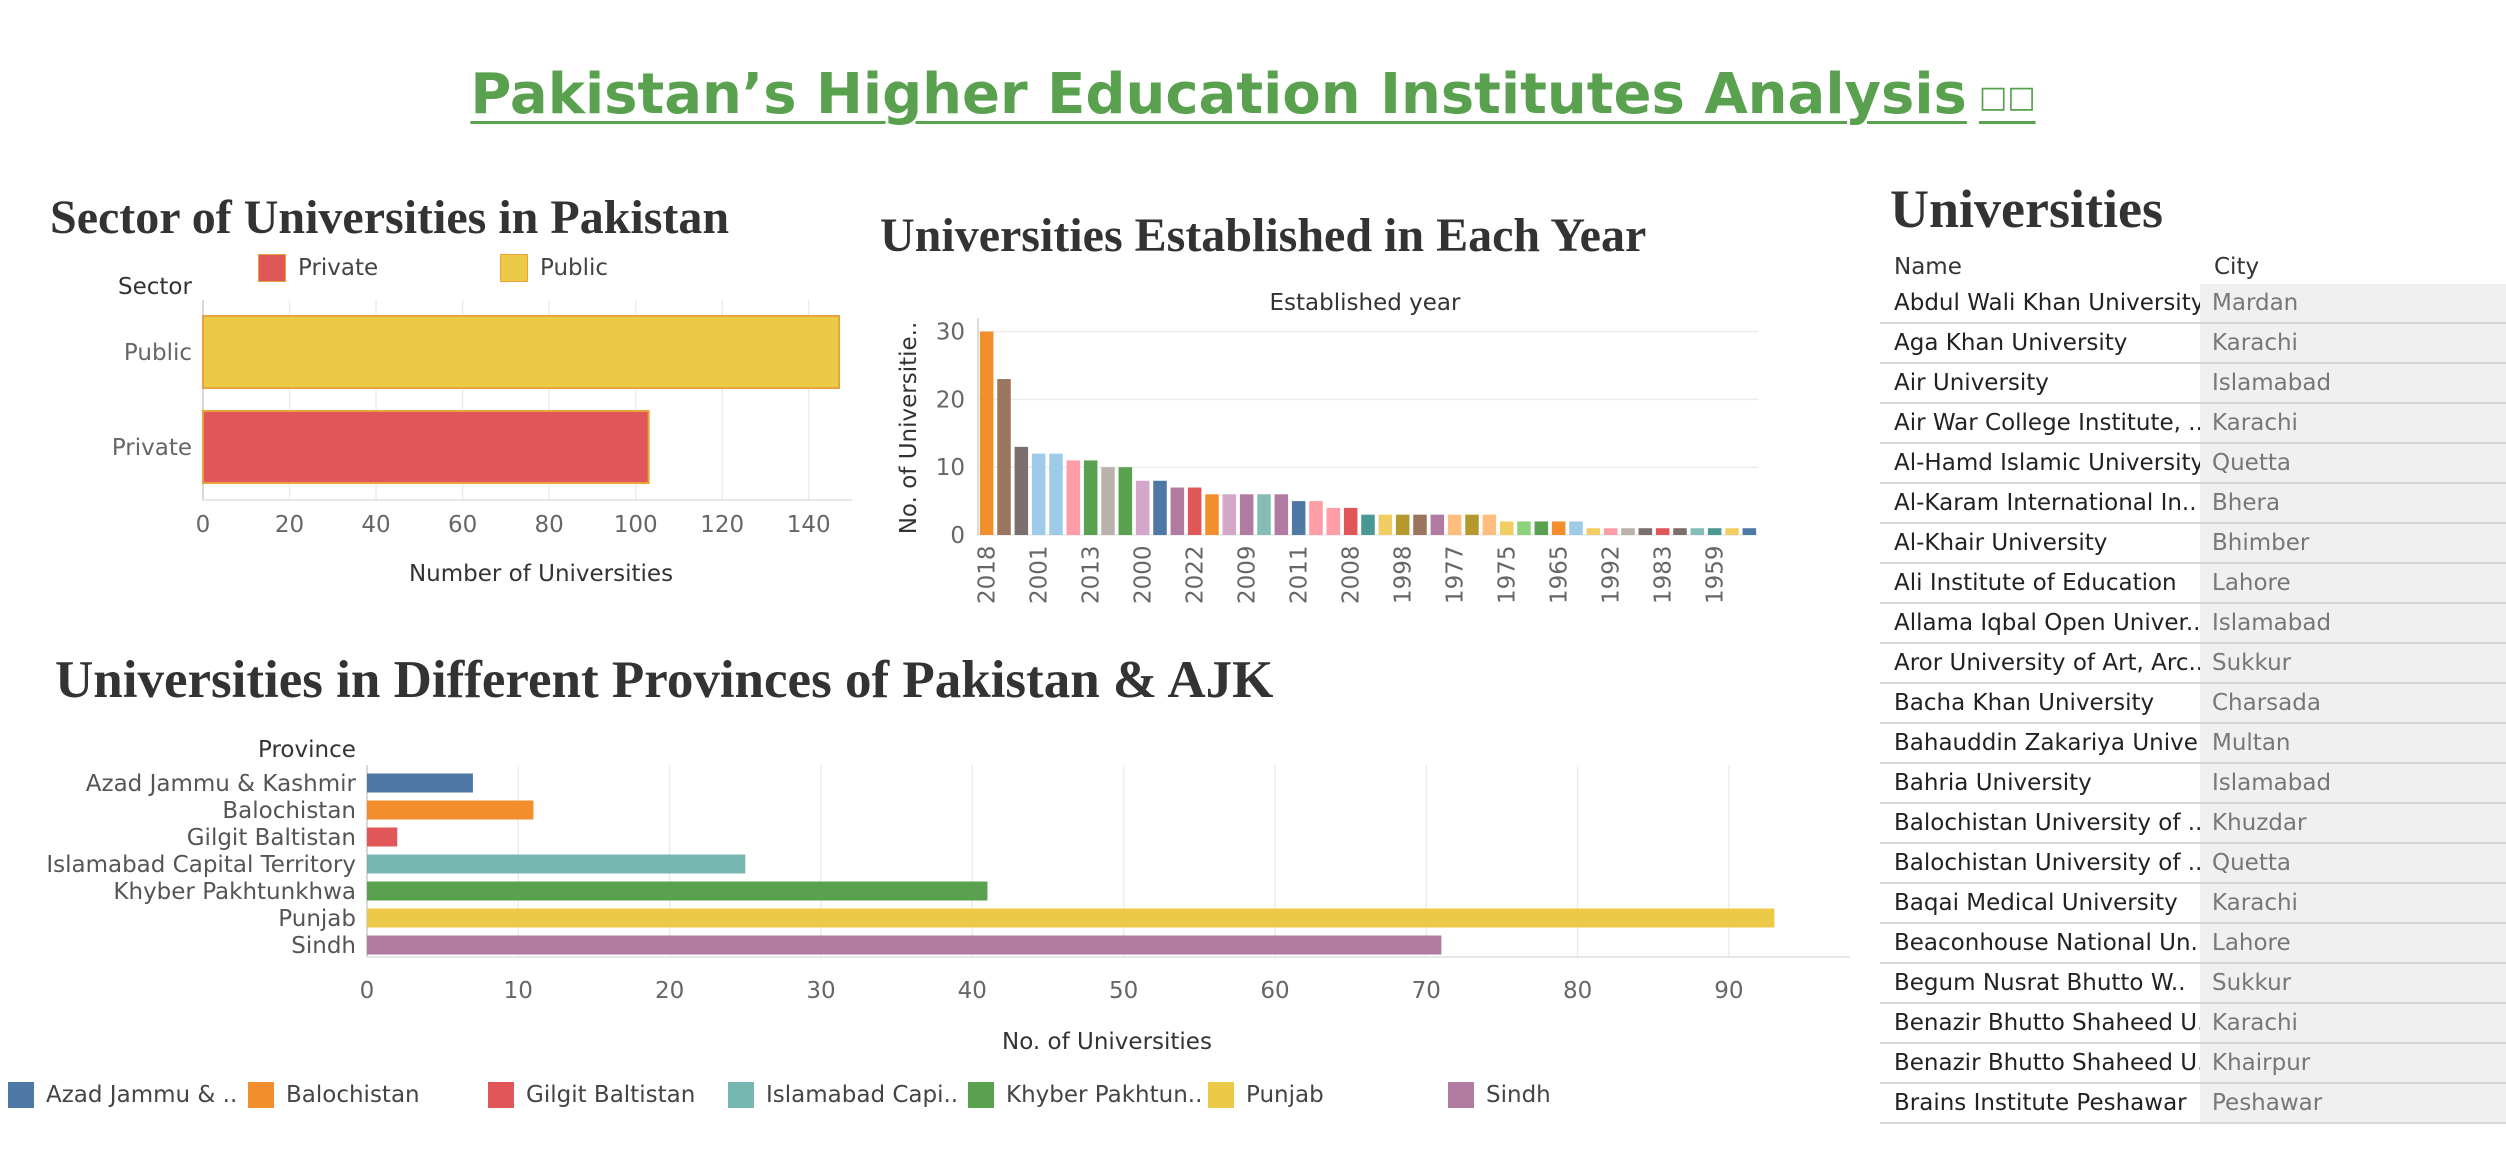 The width and height of the screenshot is (2506, 1168). I want to click on table-row: Air University Islamabad, so click(2193, 384).